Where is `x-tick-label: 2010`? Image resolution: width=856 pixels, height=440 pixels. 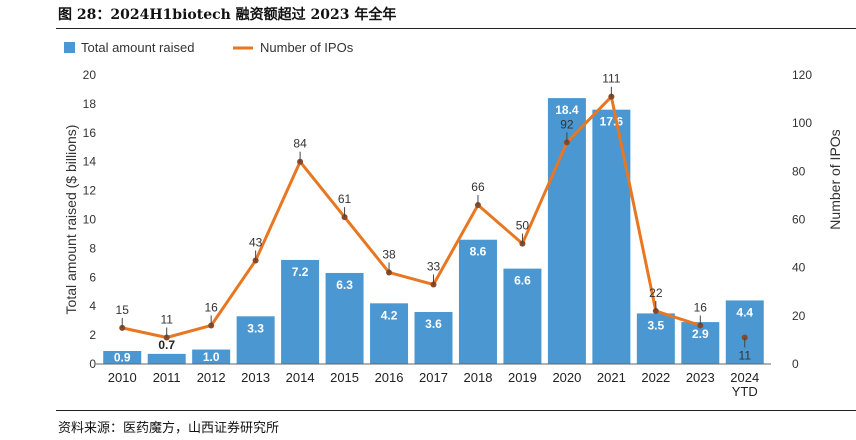
x-tick-label: 2010 is located at coordinates (122, 377).